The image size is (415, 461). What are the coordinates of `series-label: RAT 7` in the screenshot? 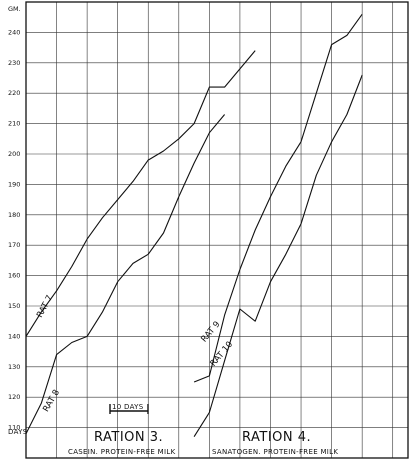 It's located at (45, 307).